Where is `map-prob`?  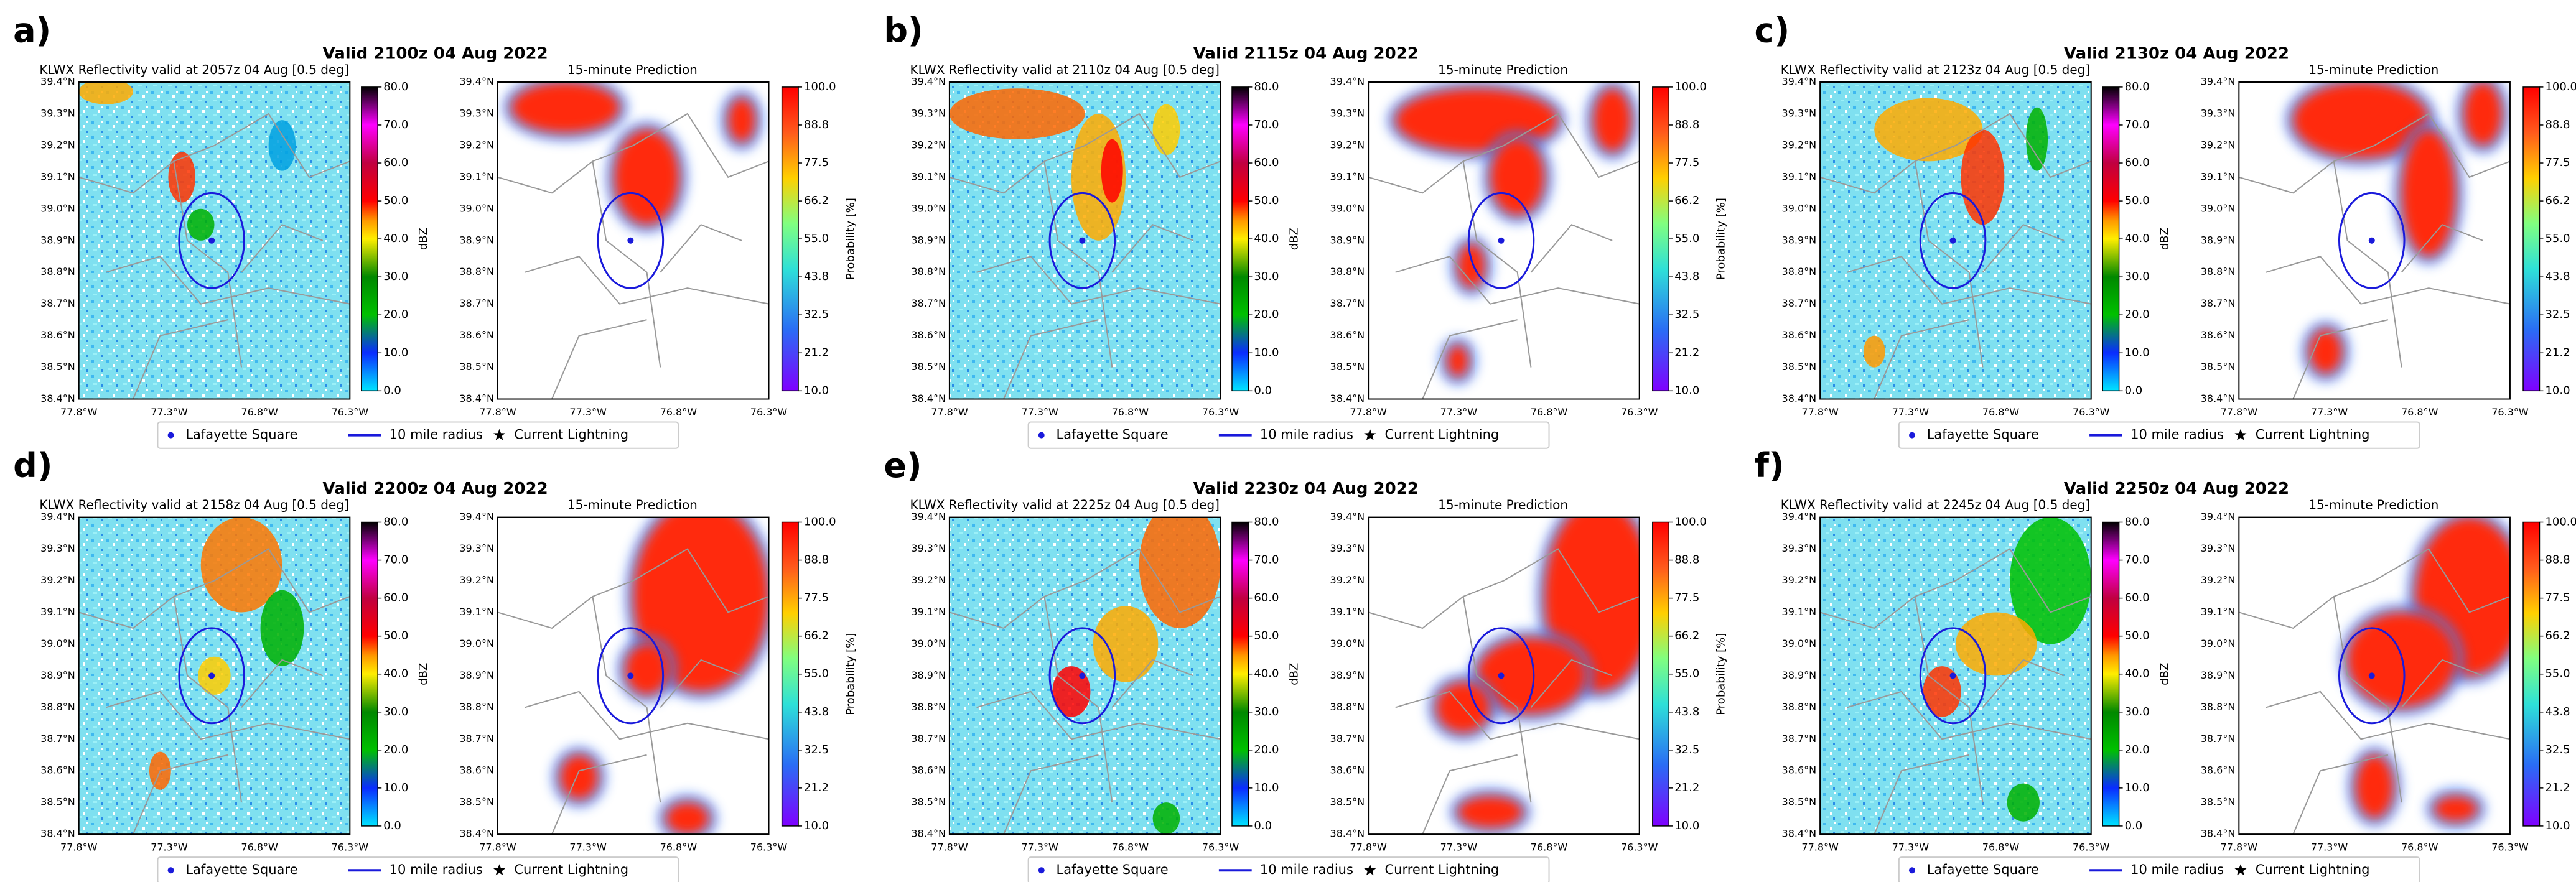 map-prob is located at coordinates (2374, 240).